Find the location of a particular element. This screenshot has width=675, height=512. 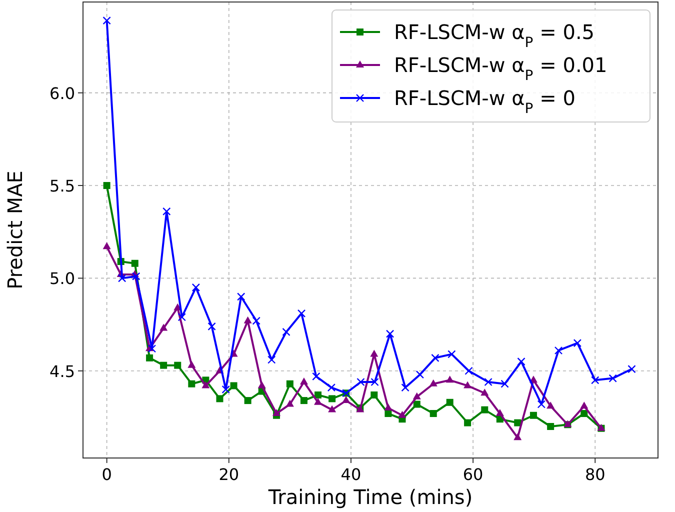

y-tick-label: 6.0 is located at coordinates (62, 93).